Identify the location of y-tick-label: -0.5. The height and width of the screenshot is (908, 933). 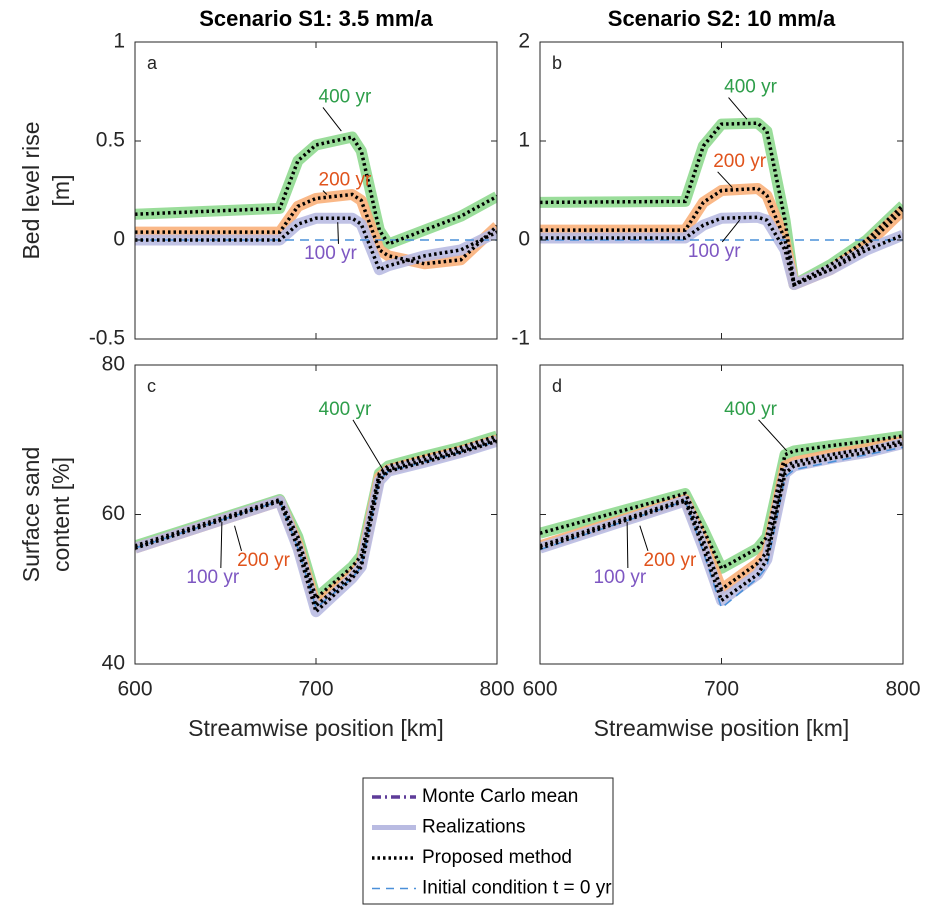
(107, 338).